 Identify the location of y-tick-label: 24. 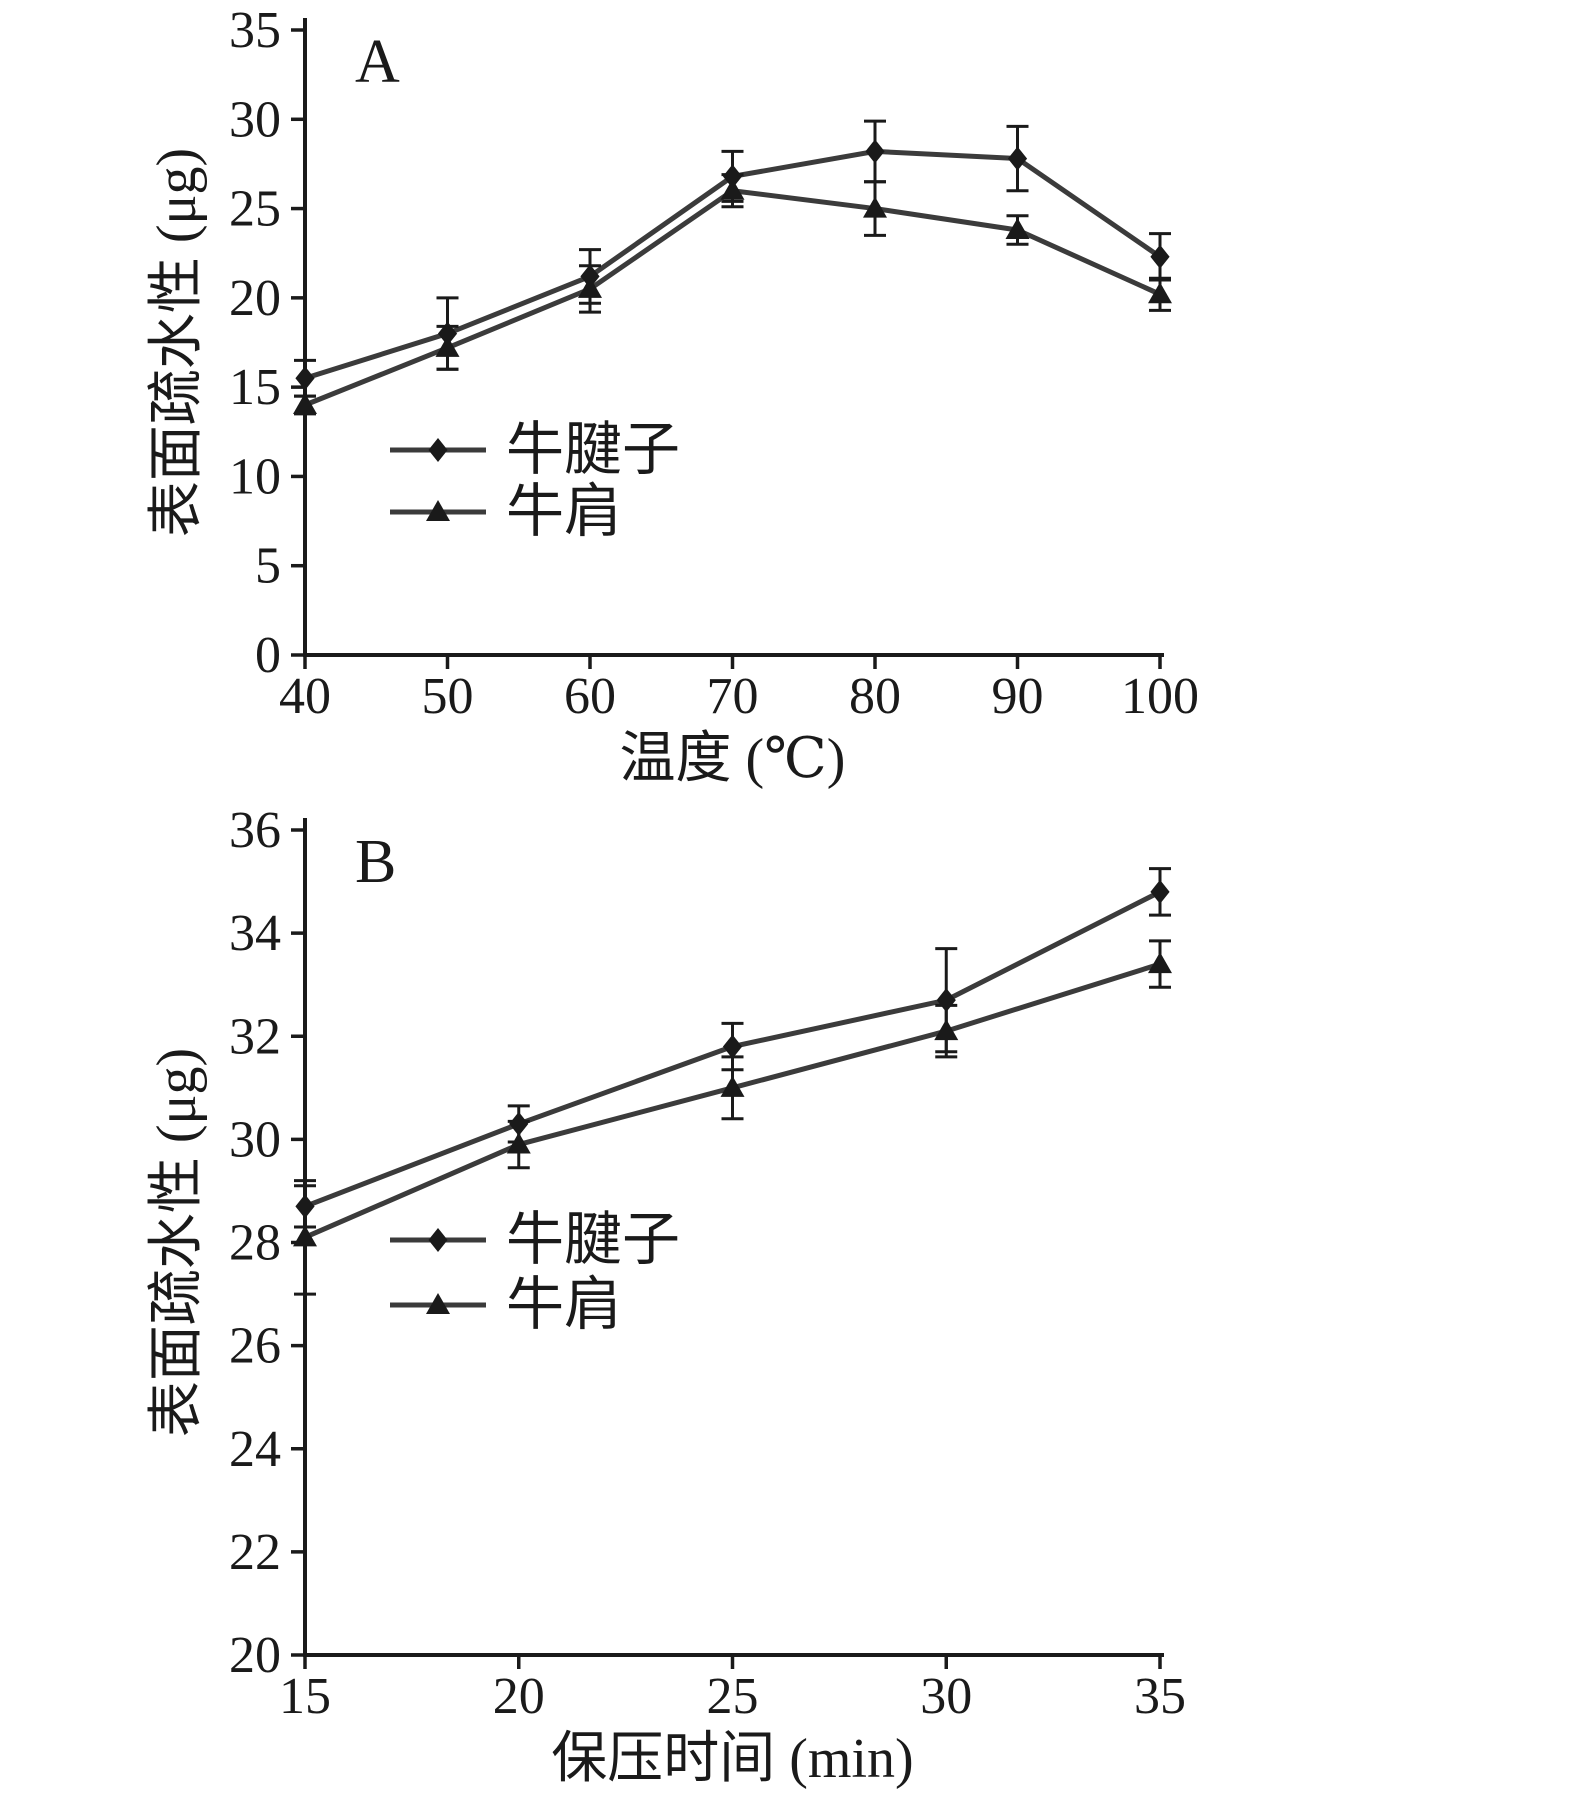
(255, 1449).